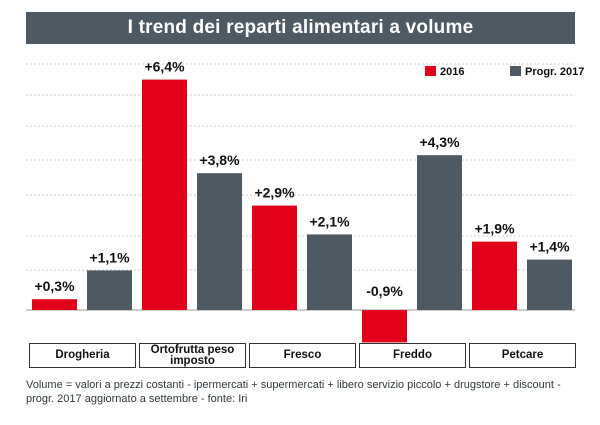 This screenshot has width=600, height=425. What do you see at coordinates (384, 291) in the screenshot?
I see `data-label: -0,9%` at bounding box center [384, 291].